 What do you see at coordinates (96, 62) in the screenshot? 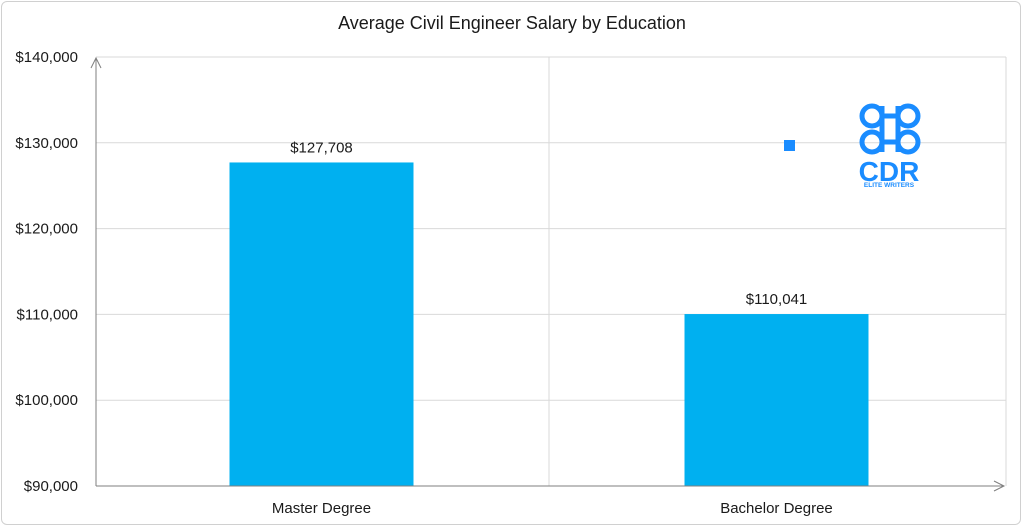
I see `y-axis-arrow` at bounding box center [96, 62].